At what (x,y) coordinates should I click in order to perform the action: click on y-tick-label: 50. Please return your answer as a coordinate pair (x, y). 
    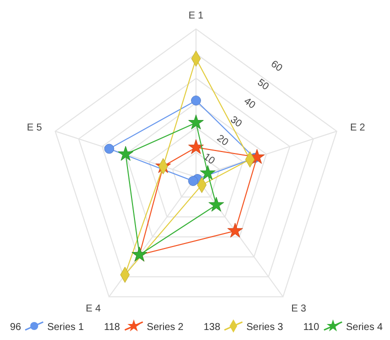
    Looking at the image, I should click on (263, 85).